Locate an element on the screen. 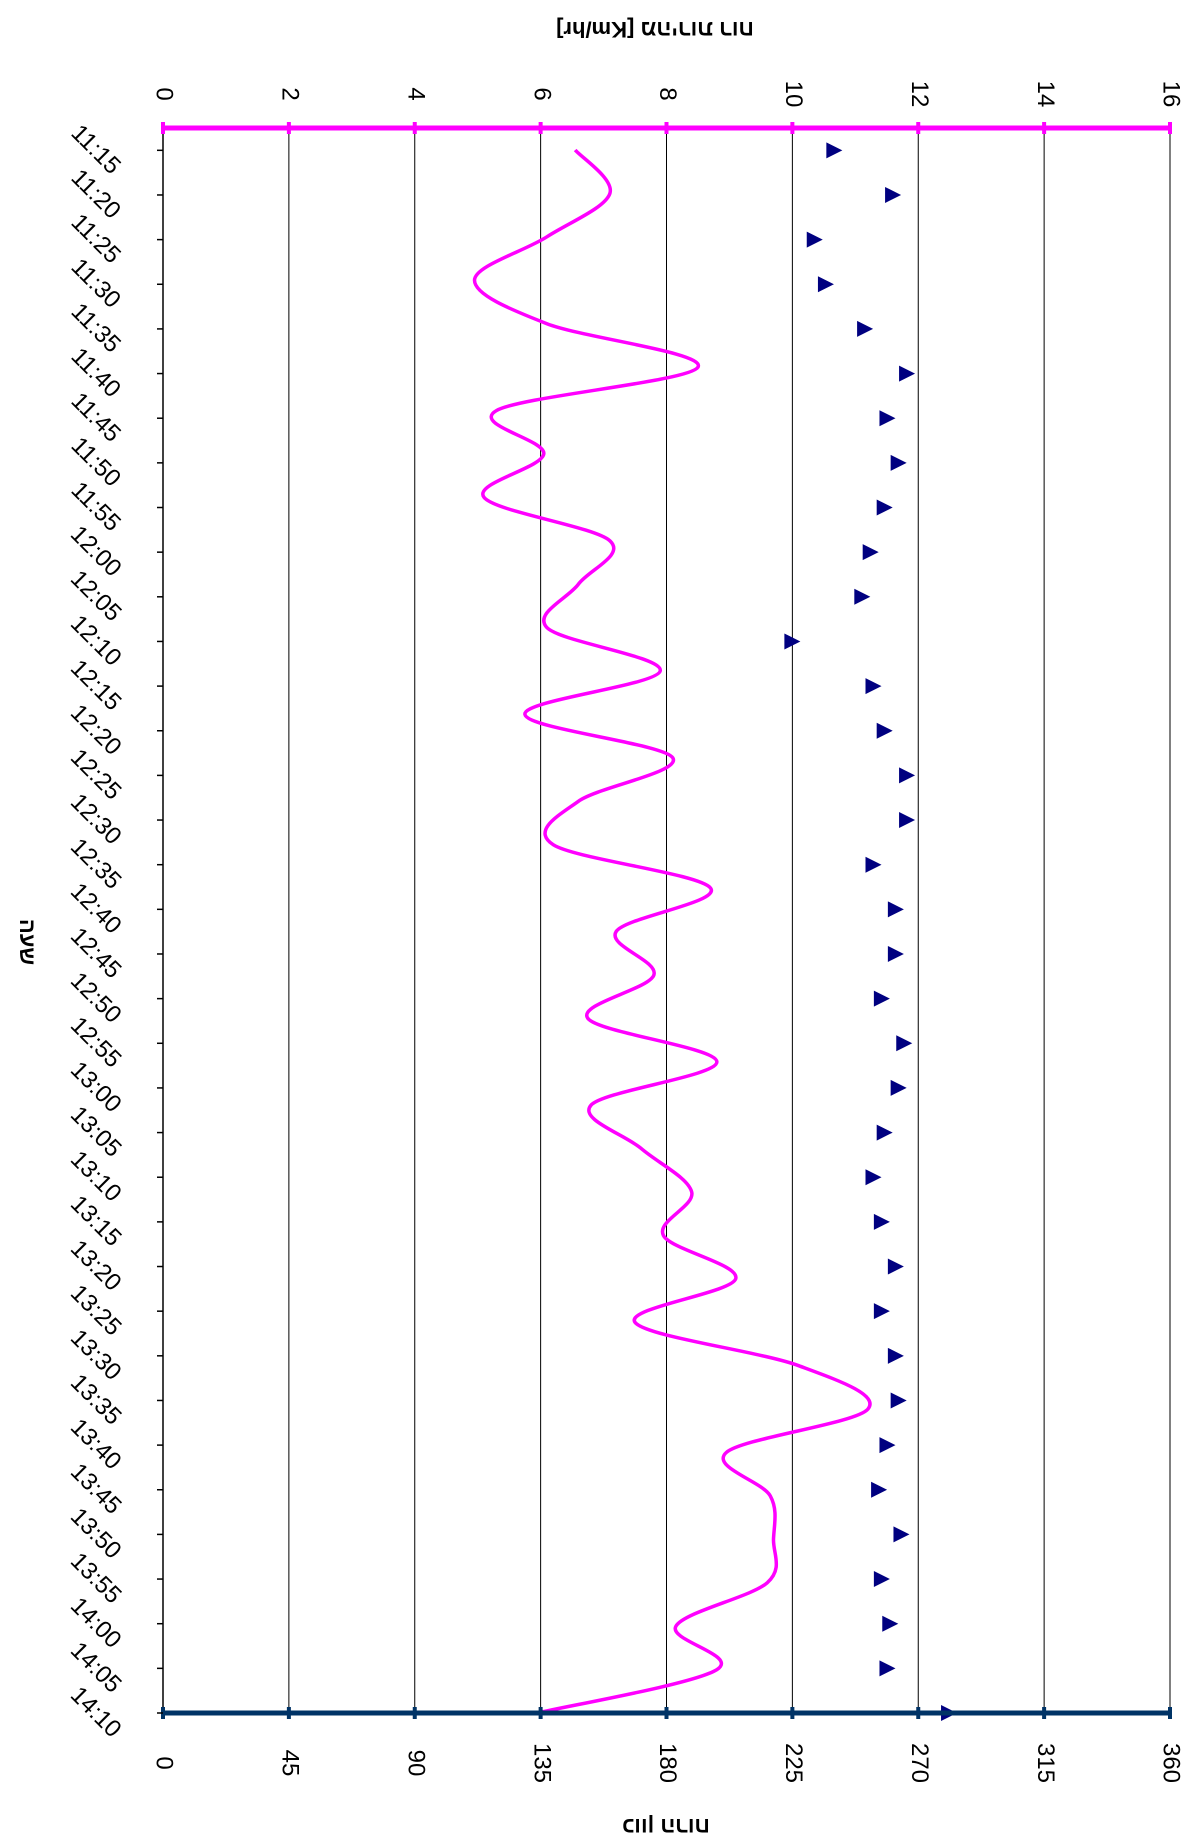 The image size is (1199, 1845). direction-tick-label: 135 is located at coordinates (541, 1763).